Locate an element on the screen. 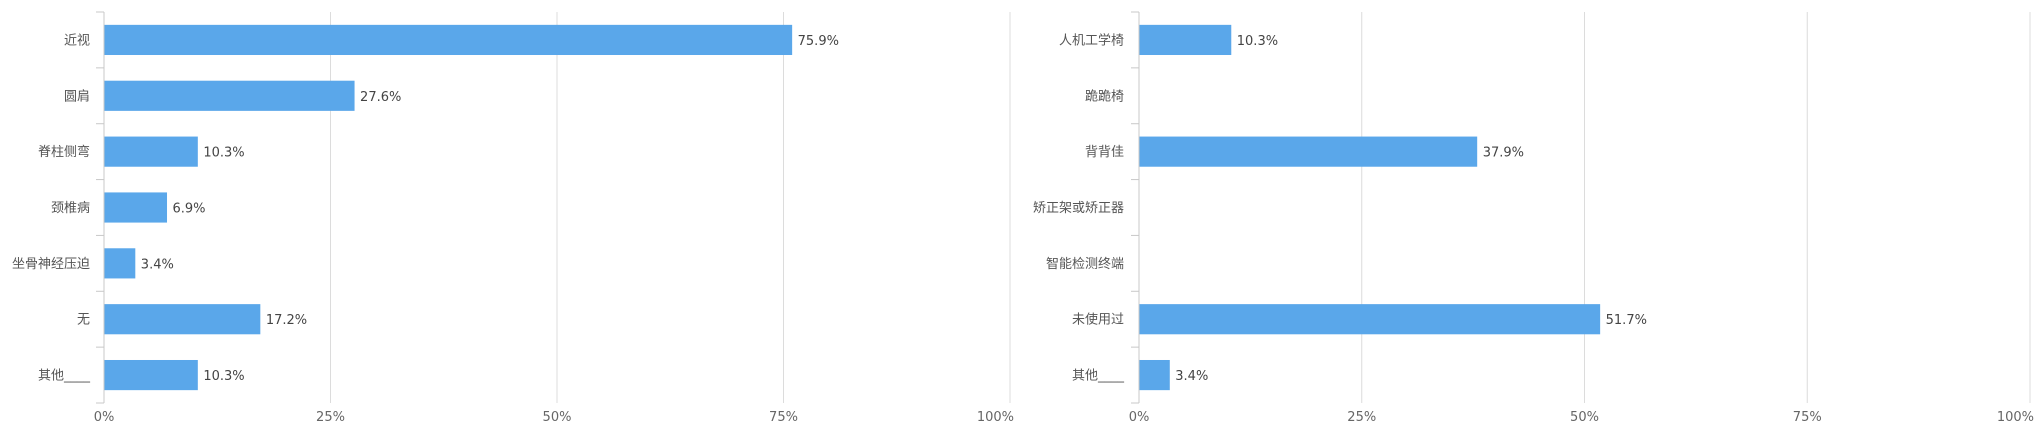 The width and height of the screenshot is (2043, 441). category-label: 矫正架或矫正器 is located at coordinates (1078, 208).